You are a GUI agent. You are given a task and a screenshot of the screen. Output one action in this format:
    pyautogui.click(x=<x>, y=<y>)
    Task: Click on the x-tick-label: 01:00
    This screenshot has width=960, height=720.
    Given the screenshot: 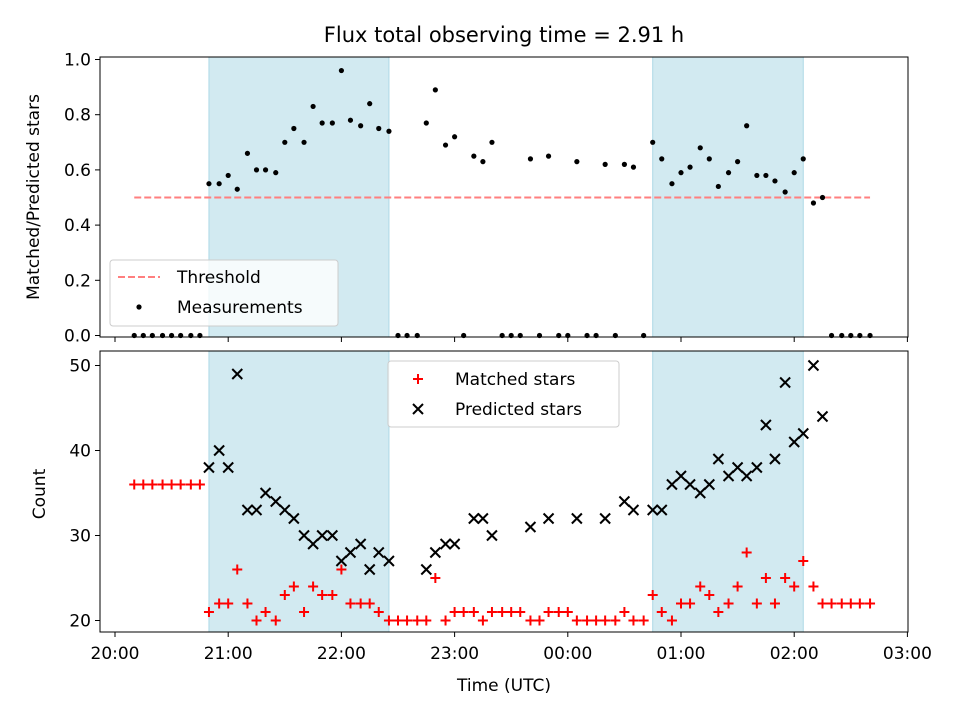 What is the action you would take?
    pyautogui.click(x=681, y=654)
    